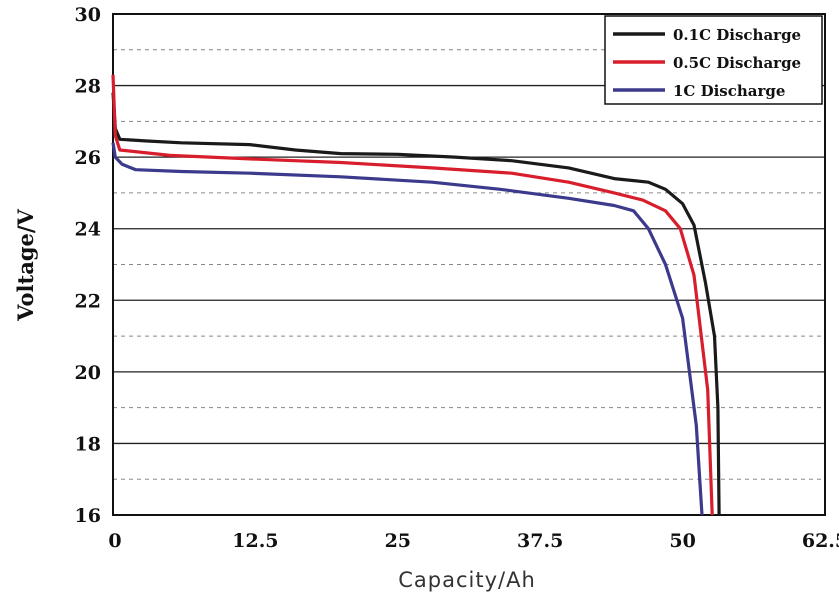 The height and width of the screenshot is (594, 839). Describe the element at coordinates (25, 264) in the screenshot. I see `y-axis-title: Voltage/V` at that location.